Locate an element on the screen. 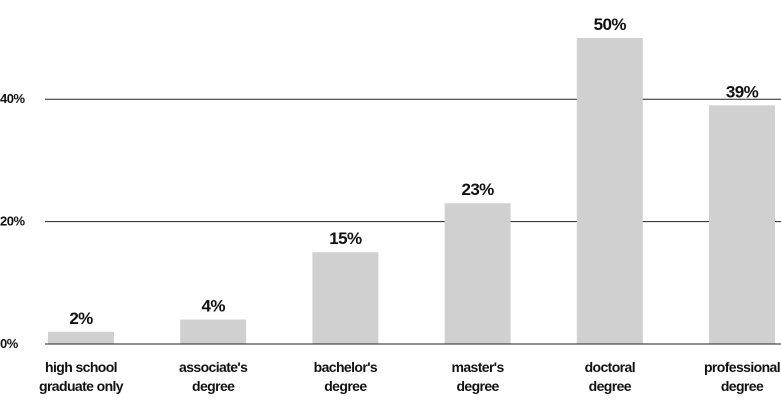 The height and width of the screenshot is (409, 781). value-label-0: 2% is located at coordinates (81, 318).